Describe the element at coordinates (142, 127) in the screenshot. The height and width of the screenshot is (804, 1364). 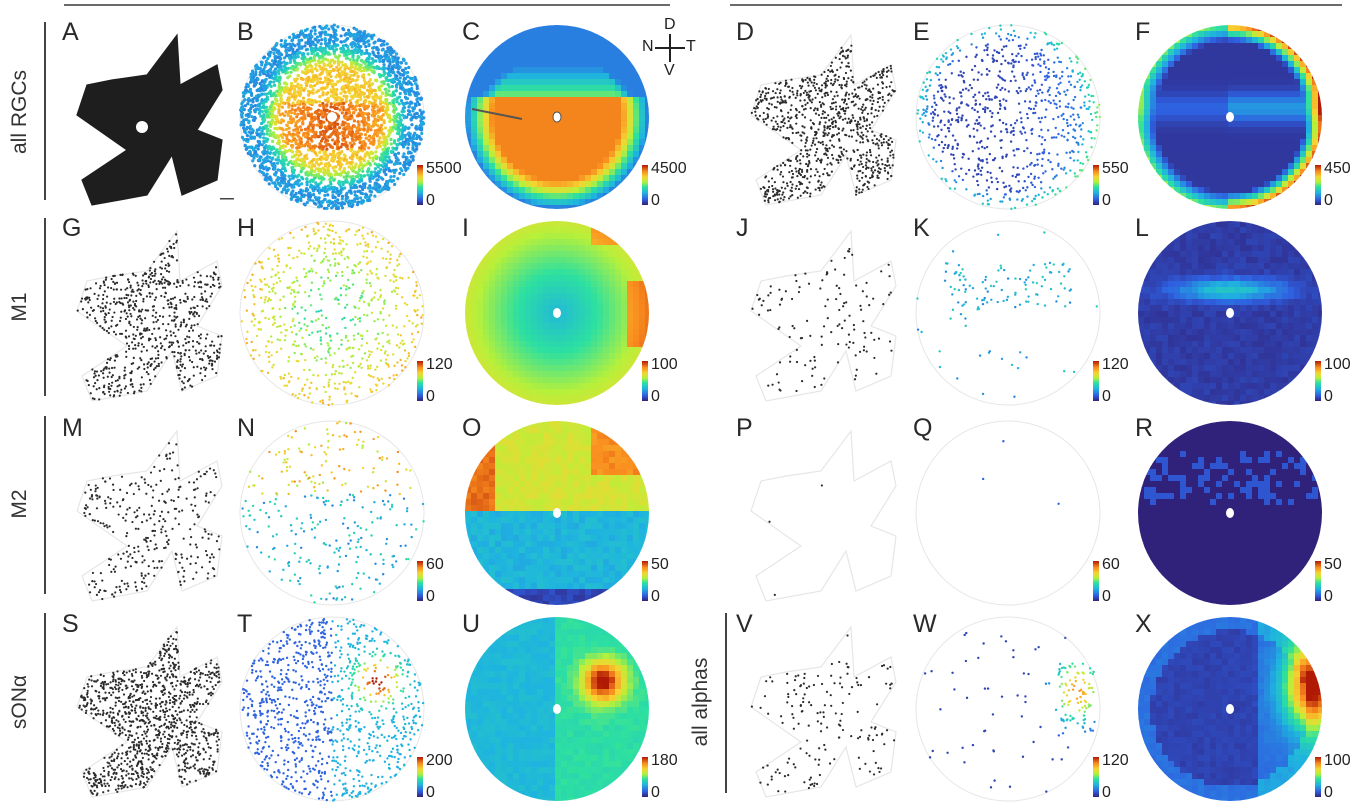
I see `optic-disc` at that location.